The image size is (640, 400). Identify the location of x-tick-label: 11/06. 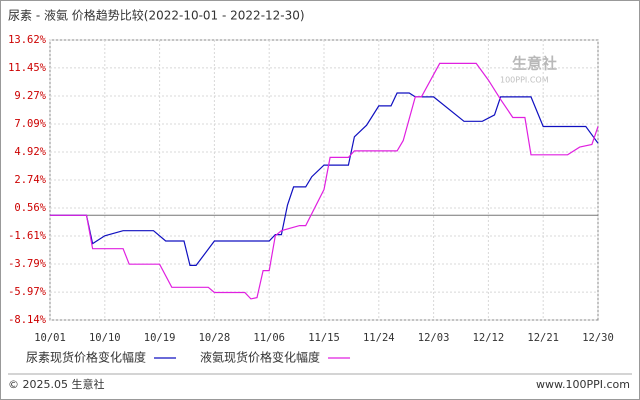
(269, 338).